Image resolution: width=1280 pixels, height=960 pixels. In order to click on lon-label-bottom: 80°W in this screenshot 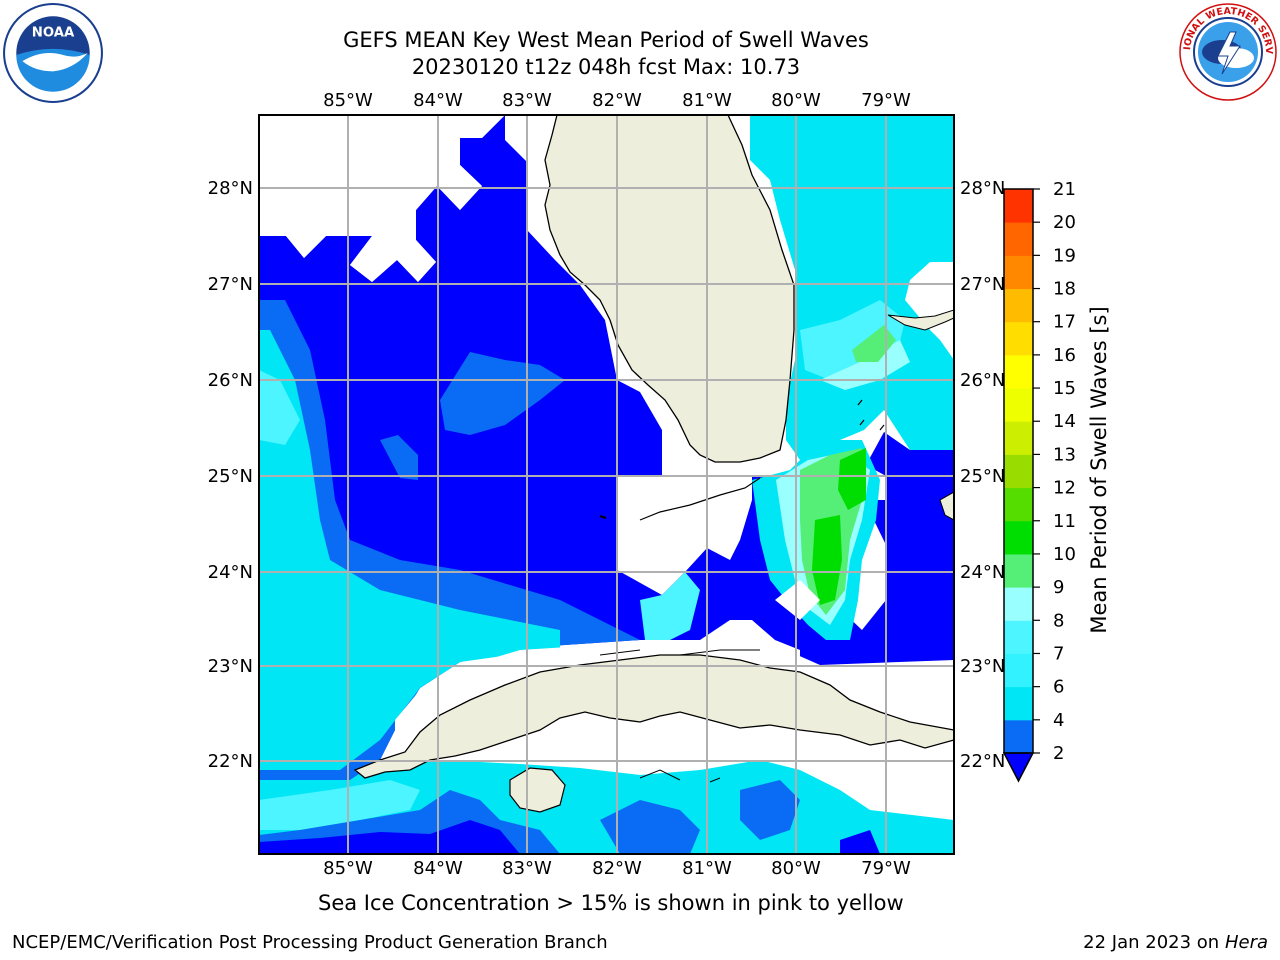, I will do `click(796, 868)`.